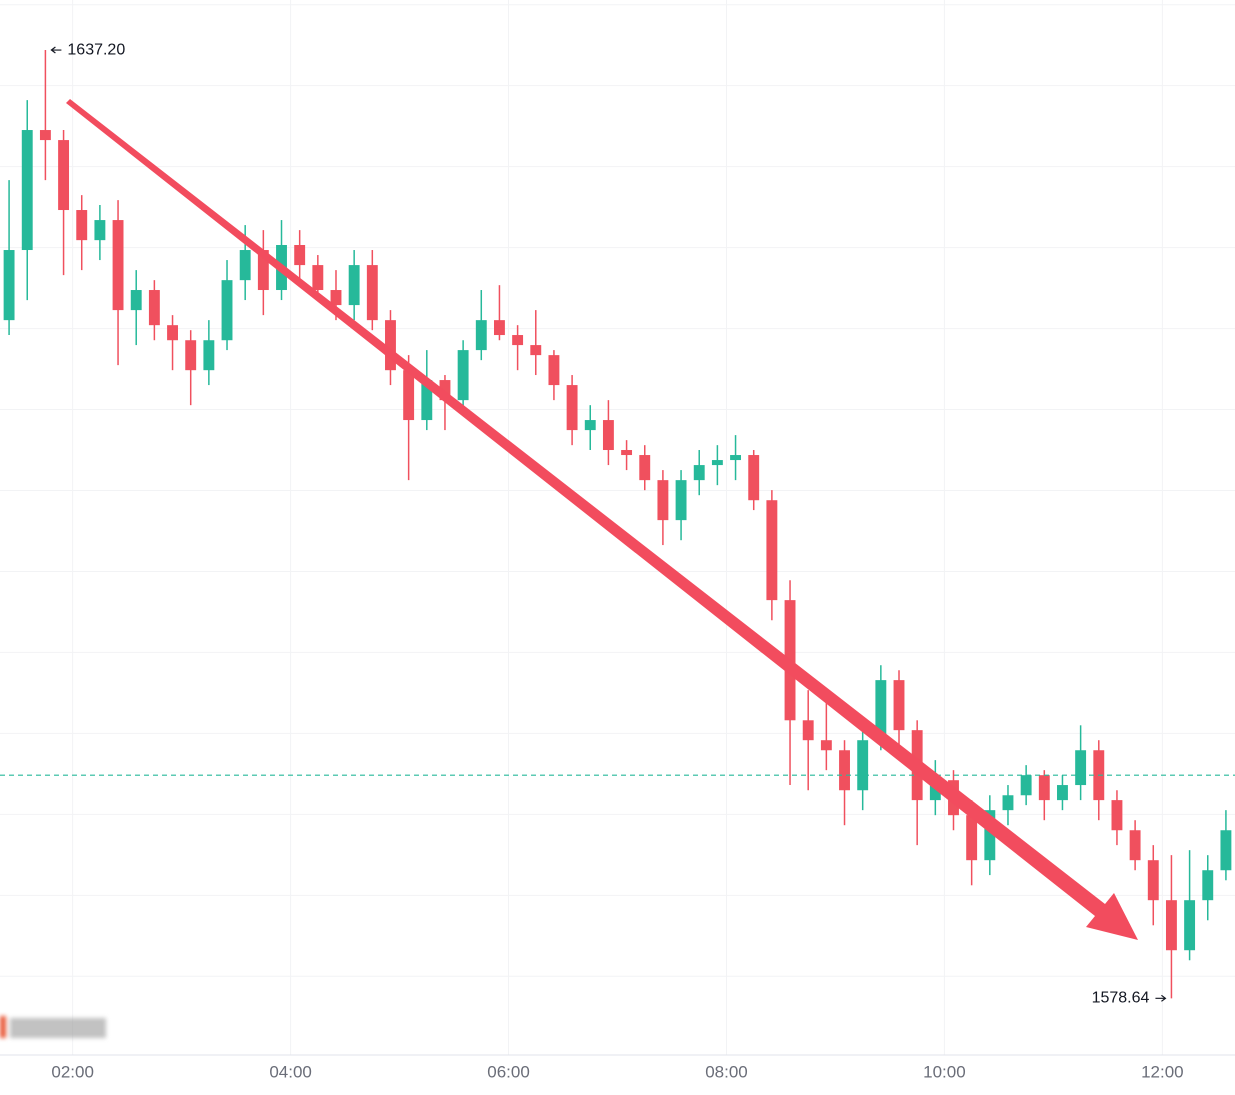 The height and width of the screenshot is (1095, 1235). Describe the element at coordinates (72, 1071) in the screenshot. I see `x-tick-label: 02:00` at that location.